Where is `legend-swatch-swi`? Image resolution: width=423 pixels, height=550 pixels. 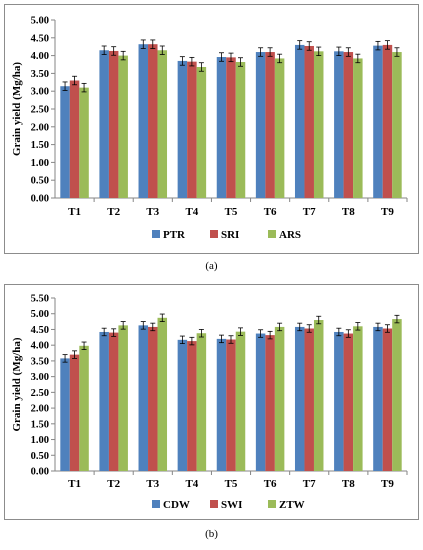 legend-swatch-swi is located at coordinates (214, 504).